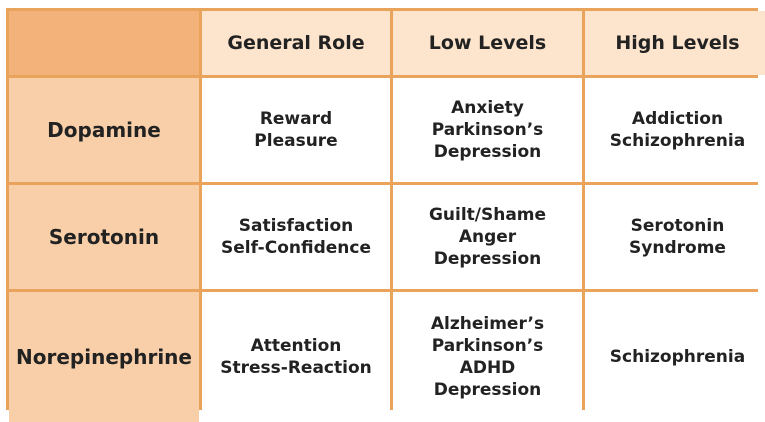 This screenshot has width=765, height=422. What do you see at coordinates (296, 119) in the screenshot?
I see `cell-line: Reward` at bounding box center [296, 119].